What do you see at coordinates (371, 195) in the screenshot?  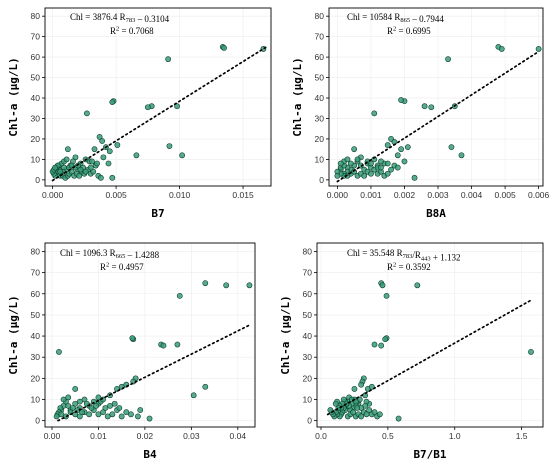 I see `x-tick-label: 0.001` at bounding box center [371, 195].